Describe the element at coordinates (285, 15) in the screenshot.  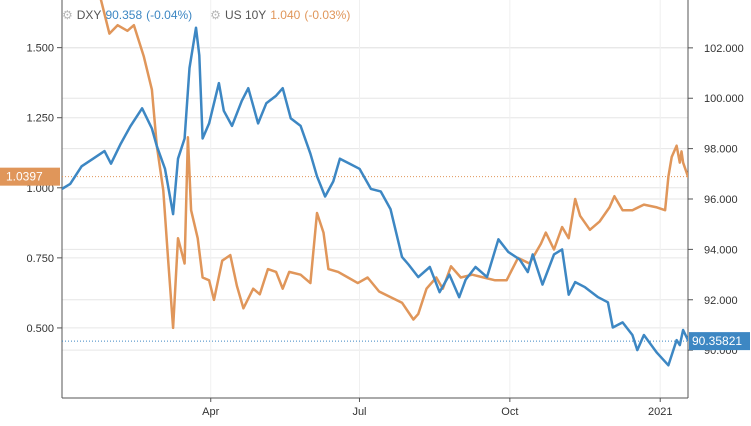
I see `legend-us10y-value: 1.040` at that location.